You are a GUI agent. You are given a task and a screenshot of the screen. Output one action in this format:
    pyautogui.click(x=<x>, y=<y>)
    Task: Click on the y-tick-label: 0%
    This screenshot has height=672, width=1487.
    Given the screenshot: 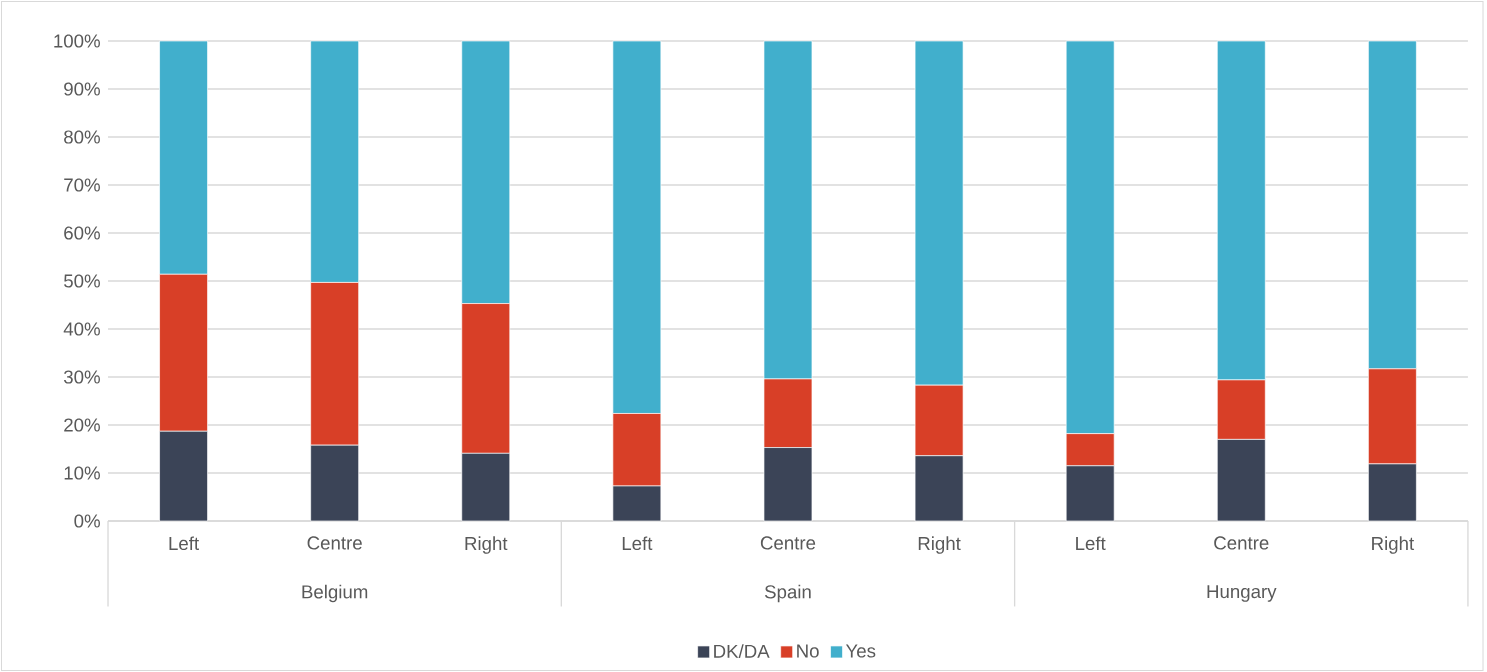 What is the action you would take?
    pyautogui.click(x=87, y=521)
    